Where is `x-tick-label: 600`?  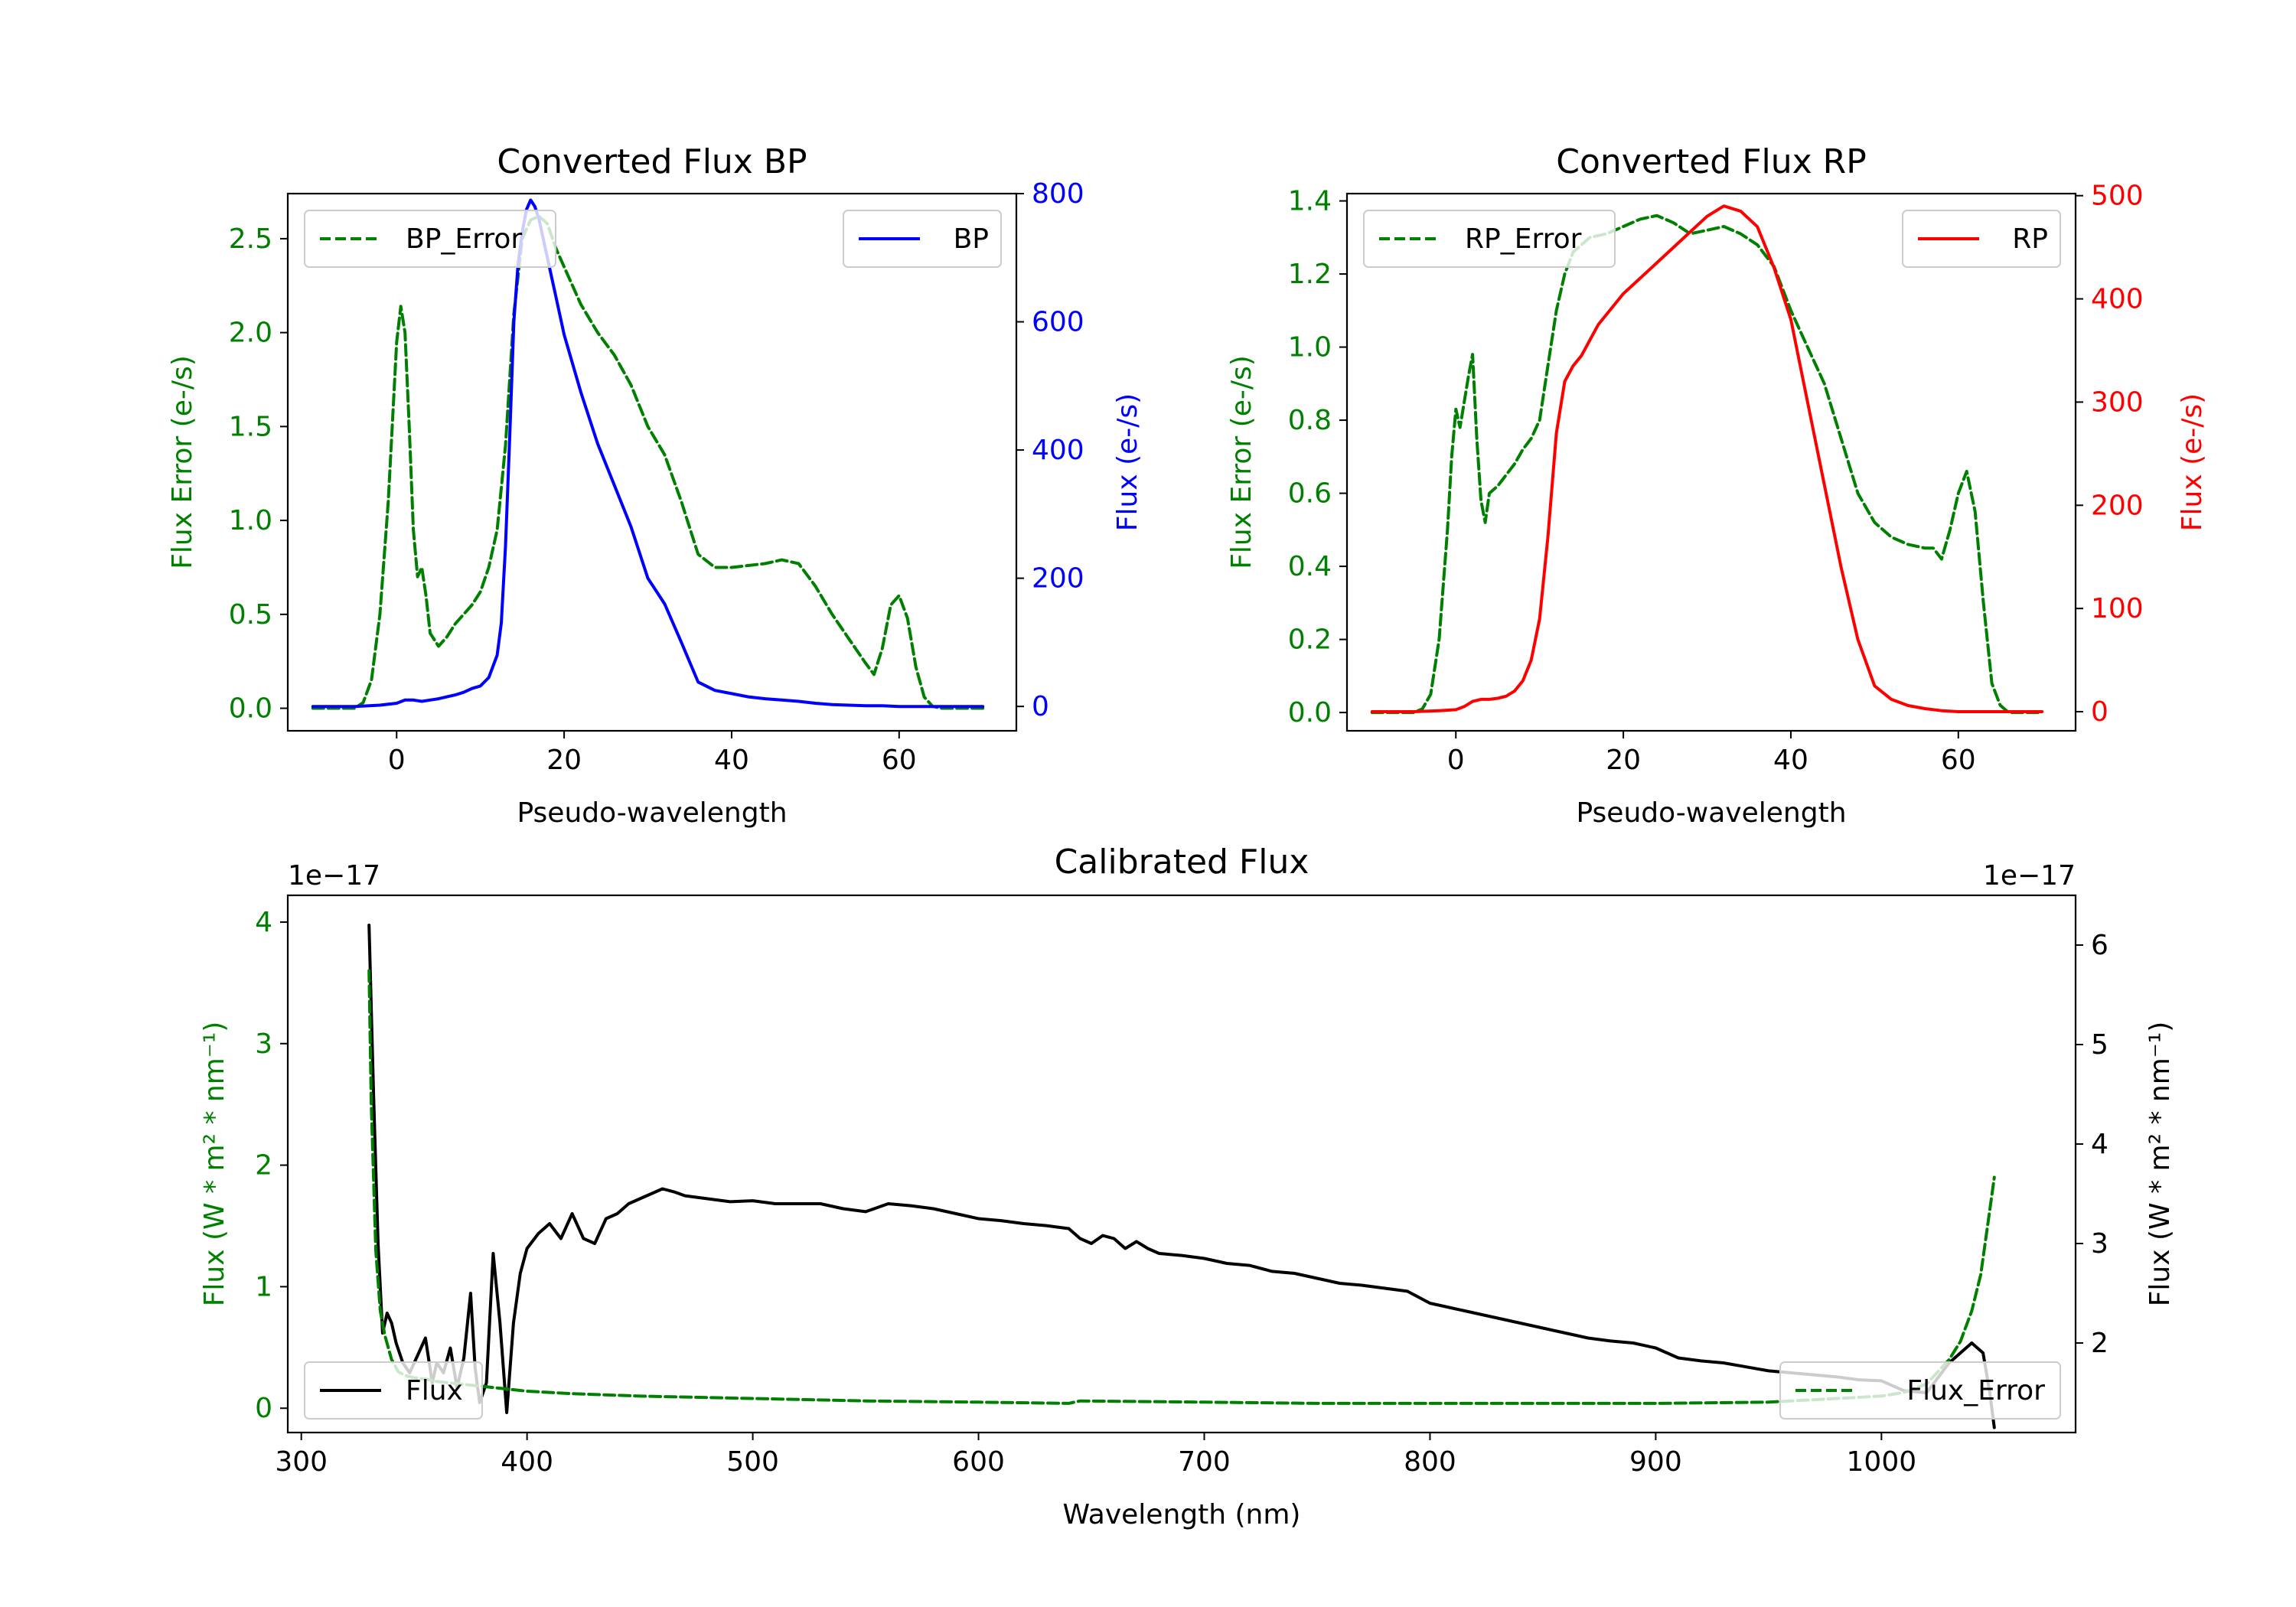 x-tick-label: 600 is located at coordinates (978, 1462).